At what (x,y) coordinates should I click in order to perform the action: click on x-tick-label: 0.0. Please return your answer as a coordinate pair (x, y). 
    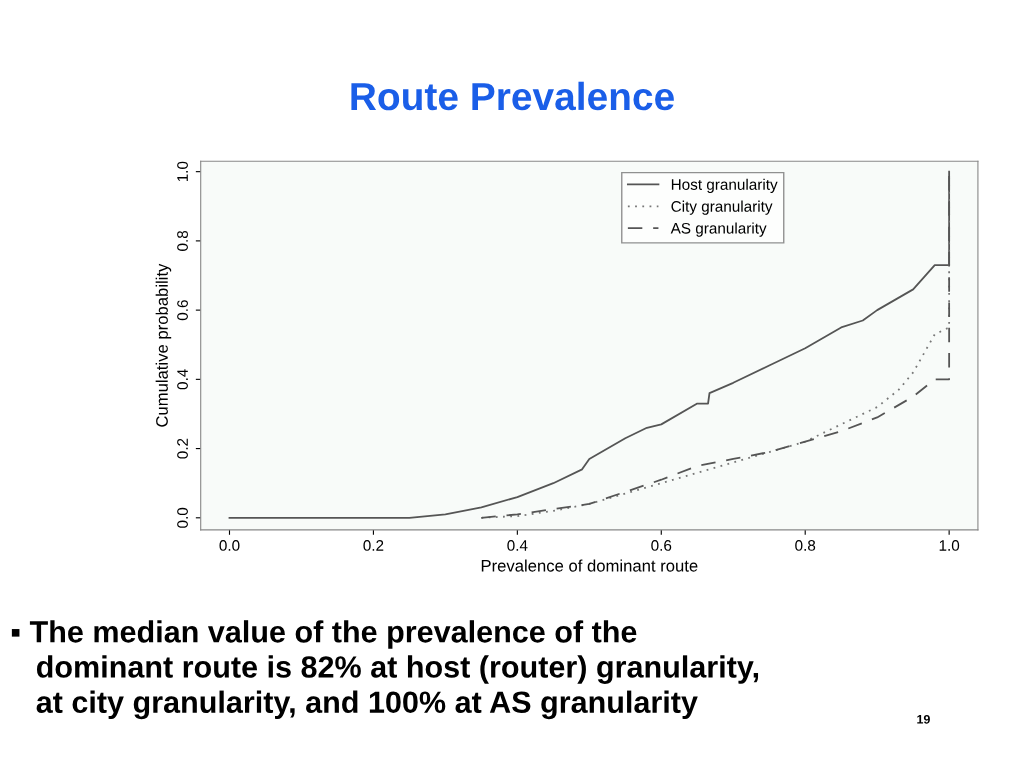
    Looking at the image, I should click on (229, 545).